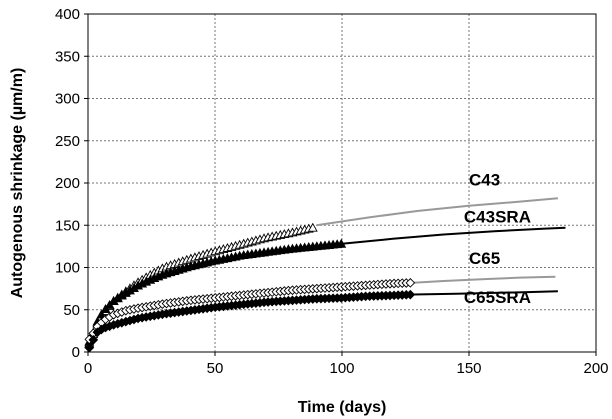 The image size is (612, 419). Describe the element at coordinates (497, 217) in the screenshot. I see `series-label-c43sra: C43SRA` at that location.